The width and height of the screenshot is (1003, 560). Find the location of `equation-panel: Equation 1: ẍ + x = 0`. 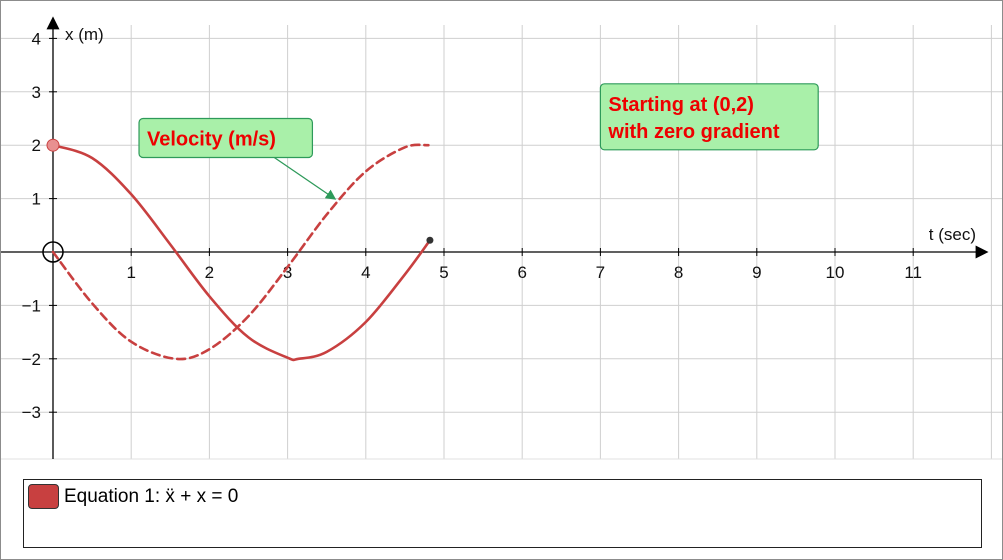

equation-panel: Equation 1: ẍ + x = 0 is located at coordinates (502, 513).